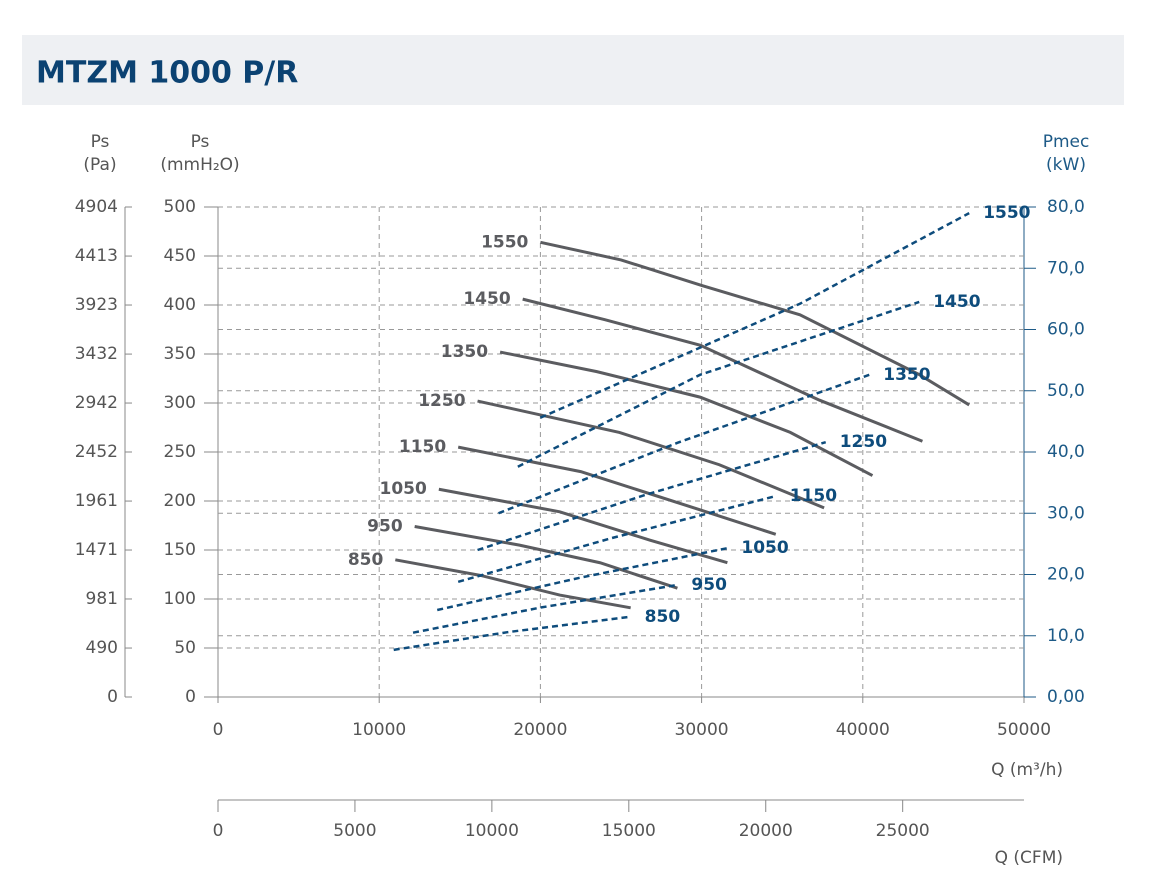  Describe the element at coordinates (180, 256) in the screenshot. I see `y-tick-label: 450` at that location.